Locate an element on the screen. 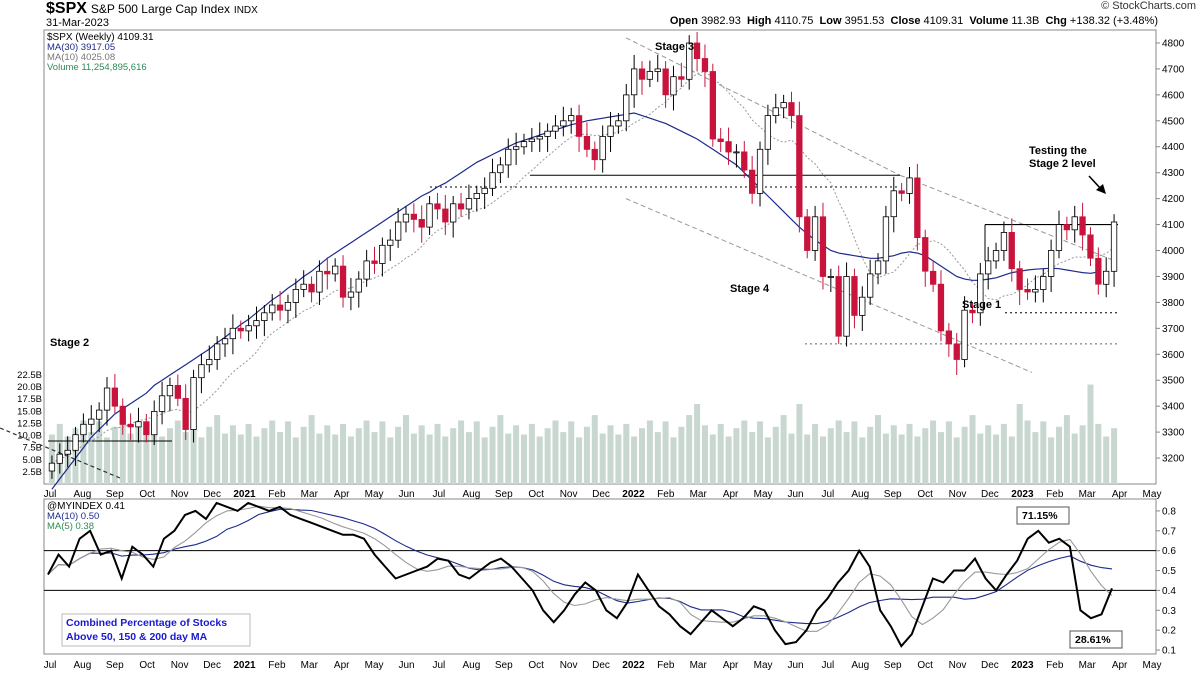  x-tick-label-lower: Nov is located at coordinates (569, 665).